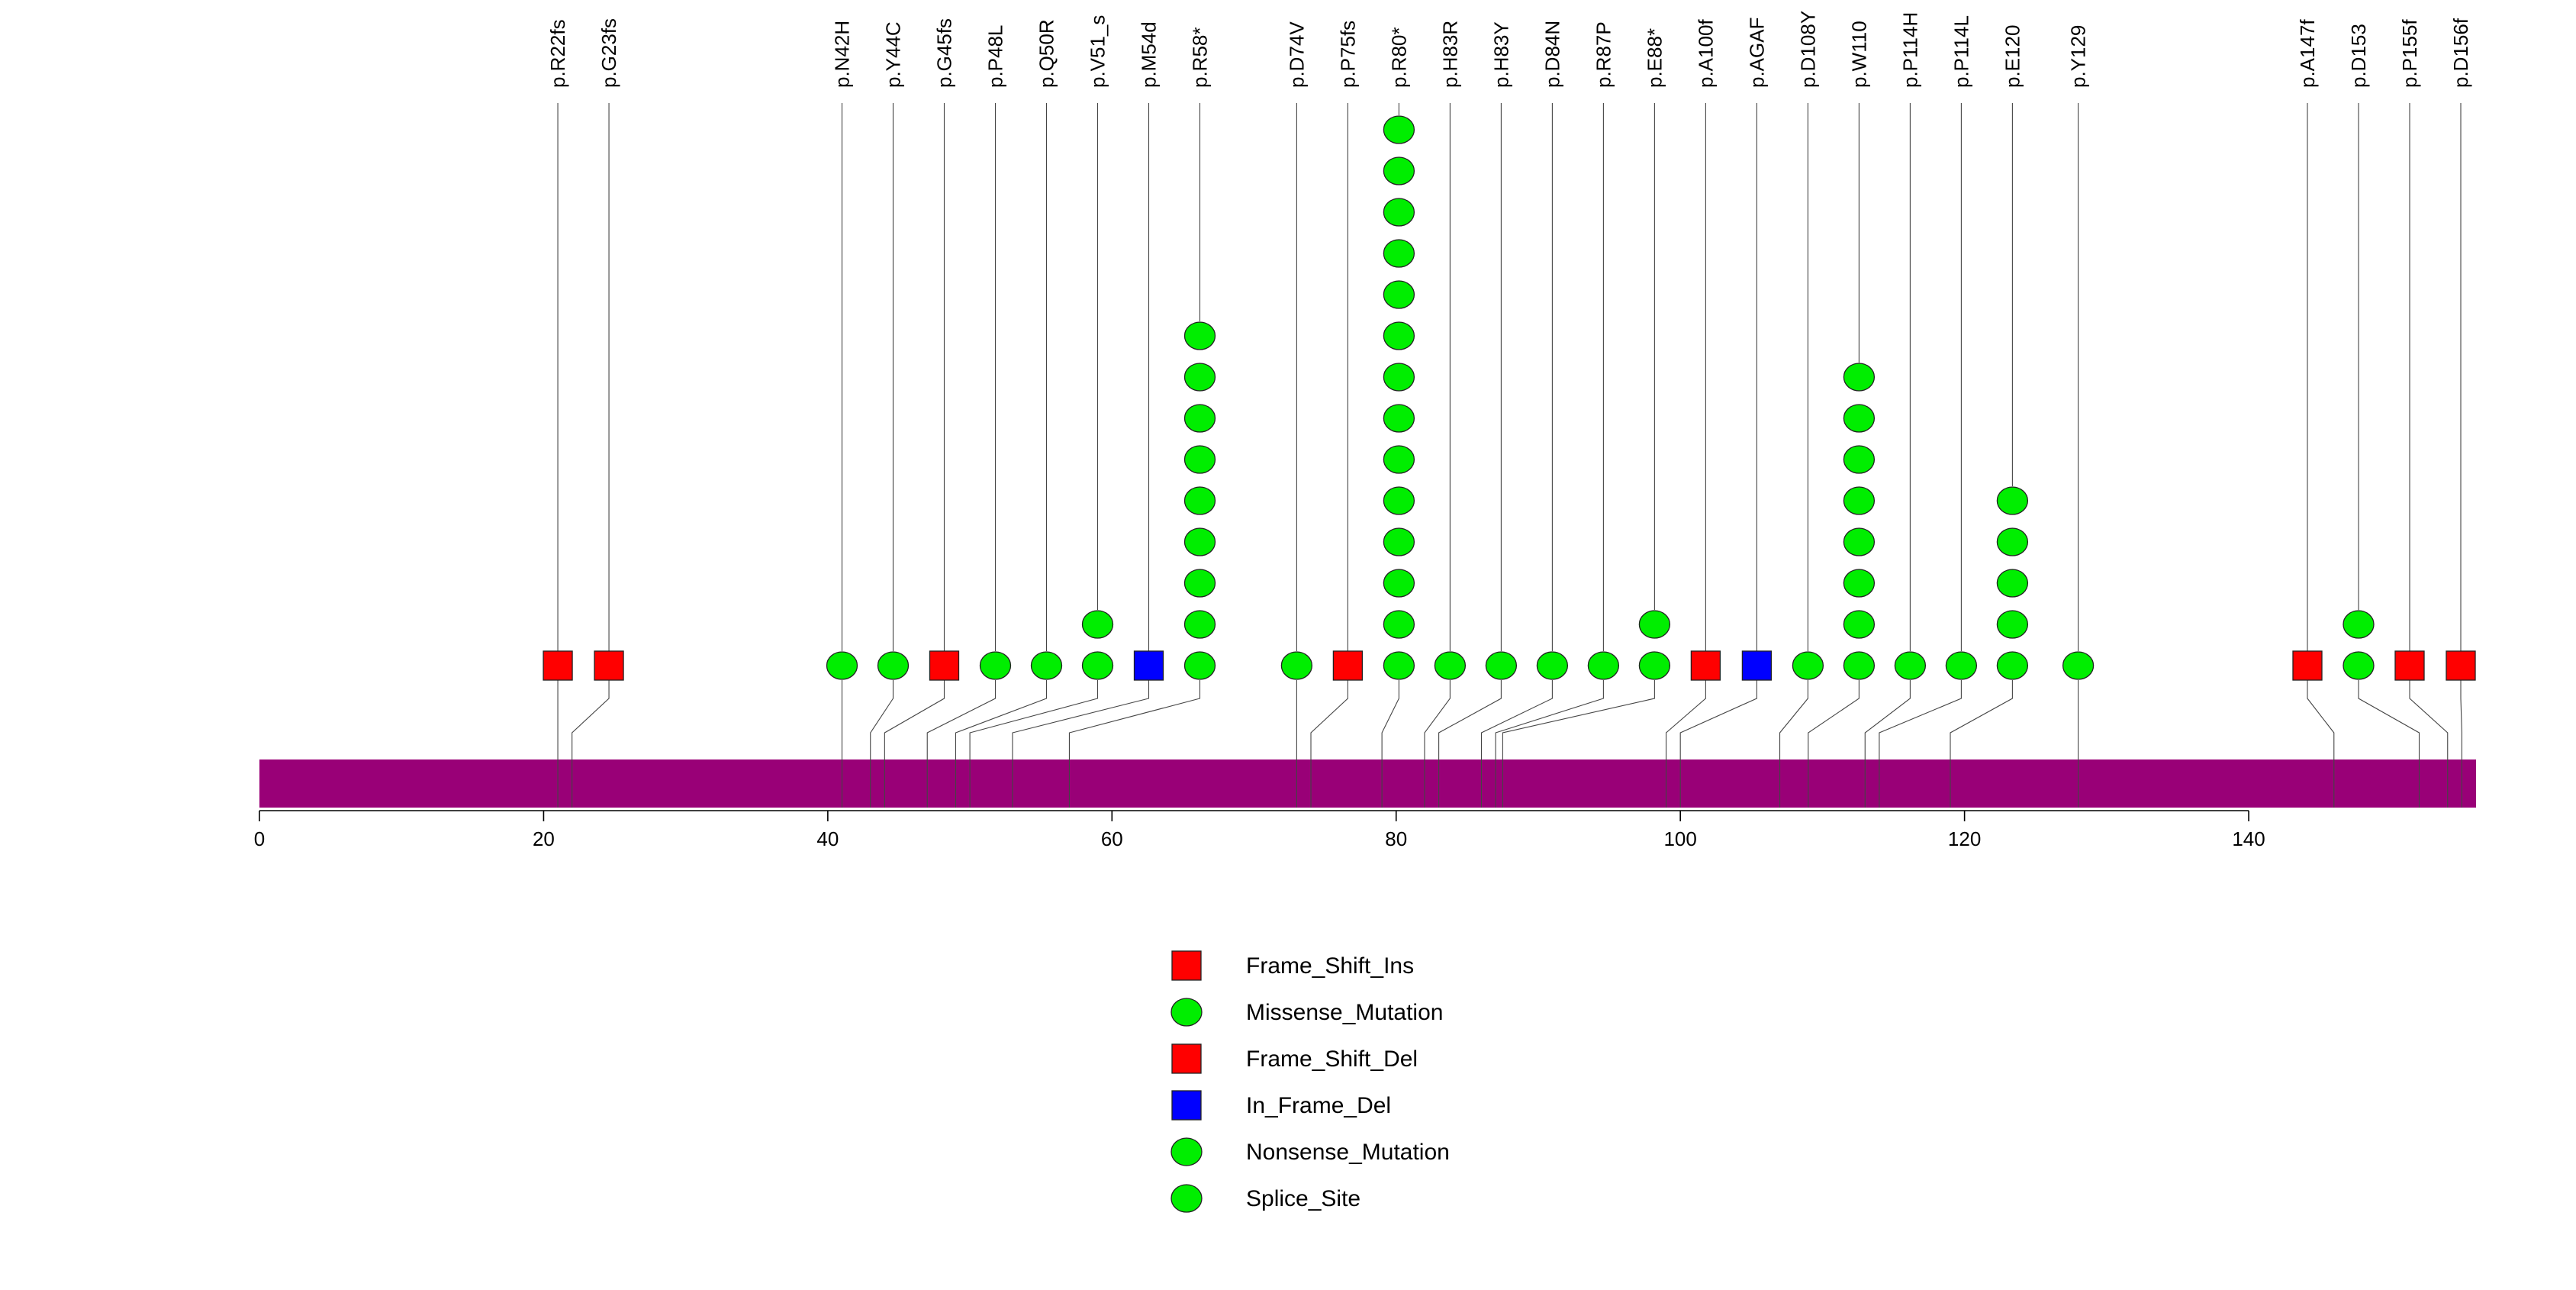  I want to click on mutation-label: p.Q50R, so click(1046, 54).